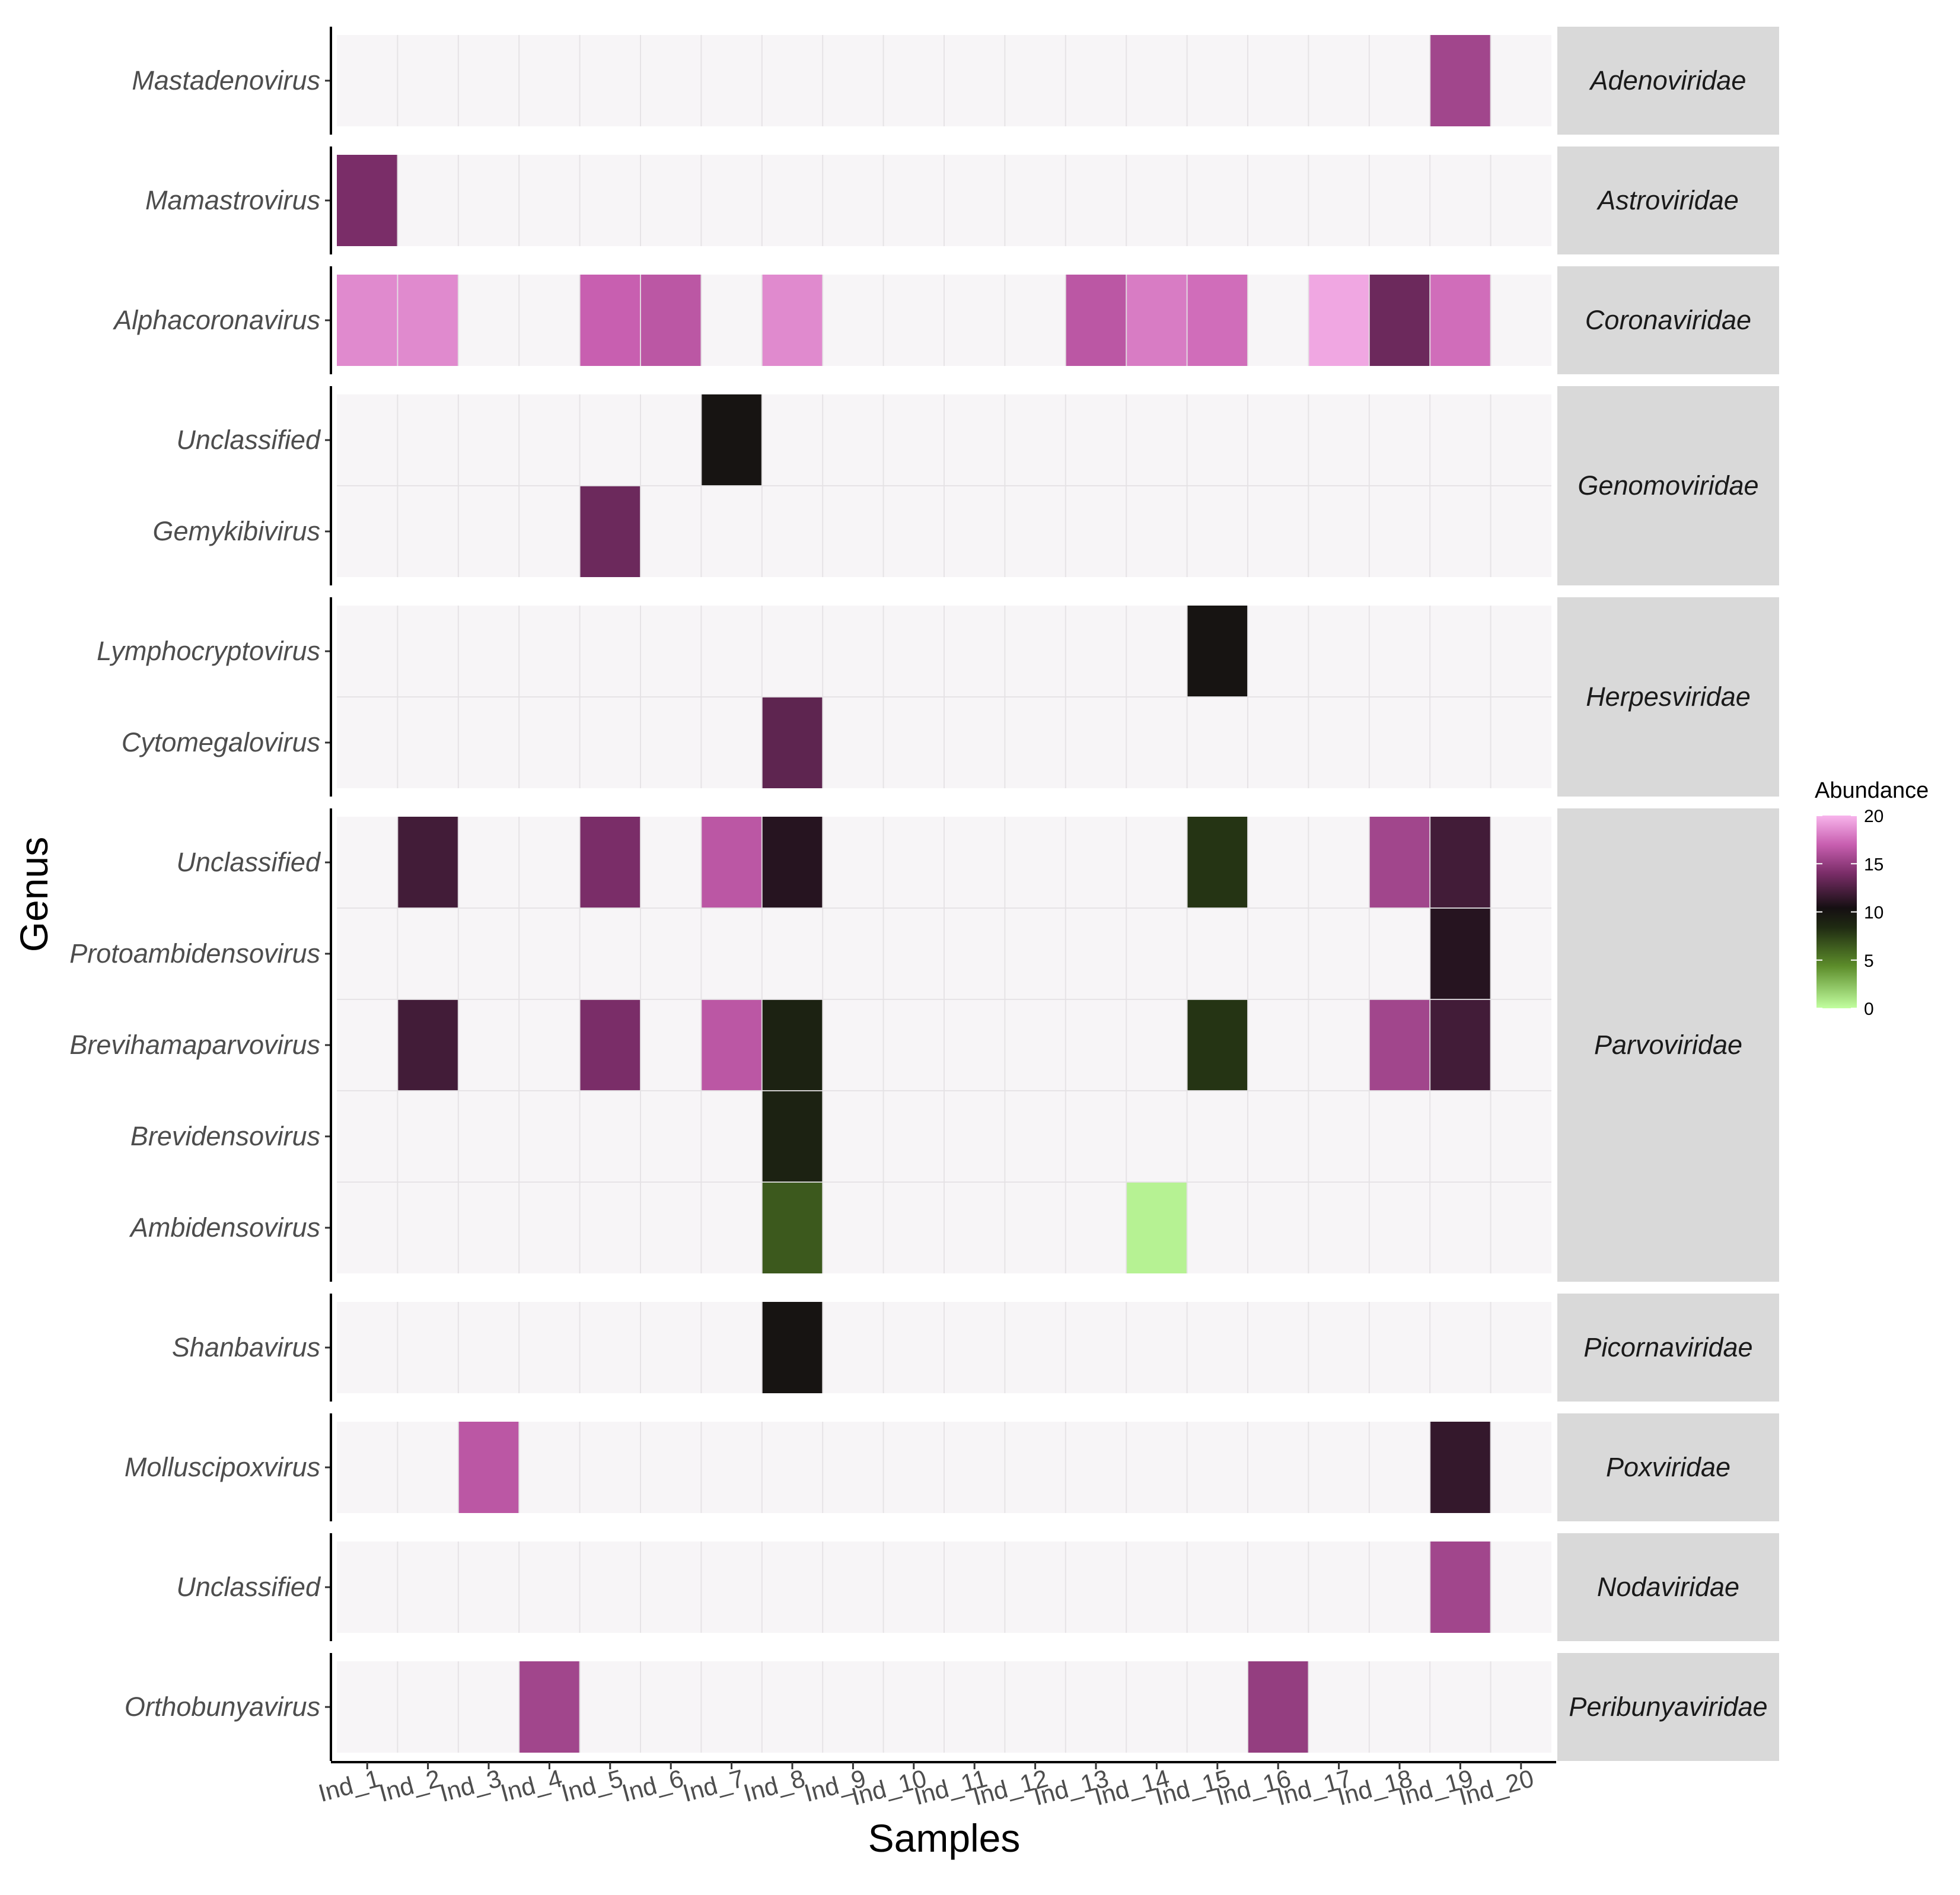  I want to click on legend-tick-label: 15, so click(1873, 864).